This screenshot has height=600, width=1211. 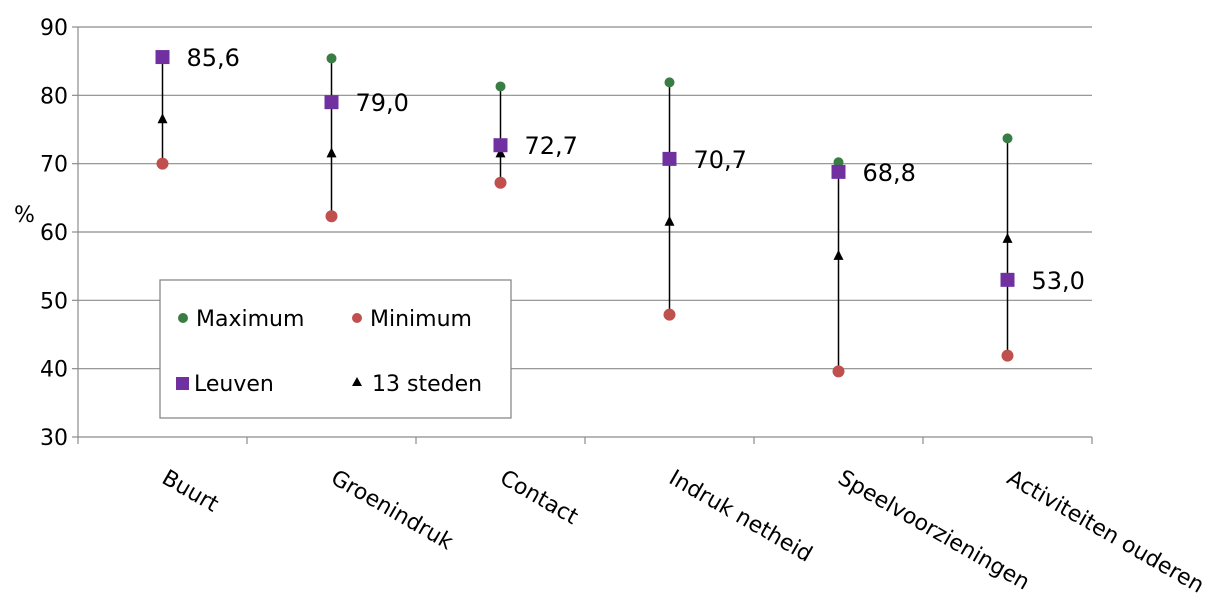 I want to click on y-tick-label: 90, so click(x=54, y=28).